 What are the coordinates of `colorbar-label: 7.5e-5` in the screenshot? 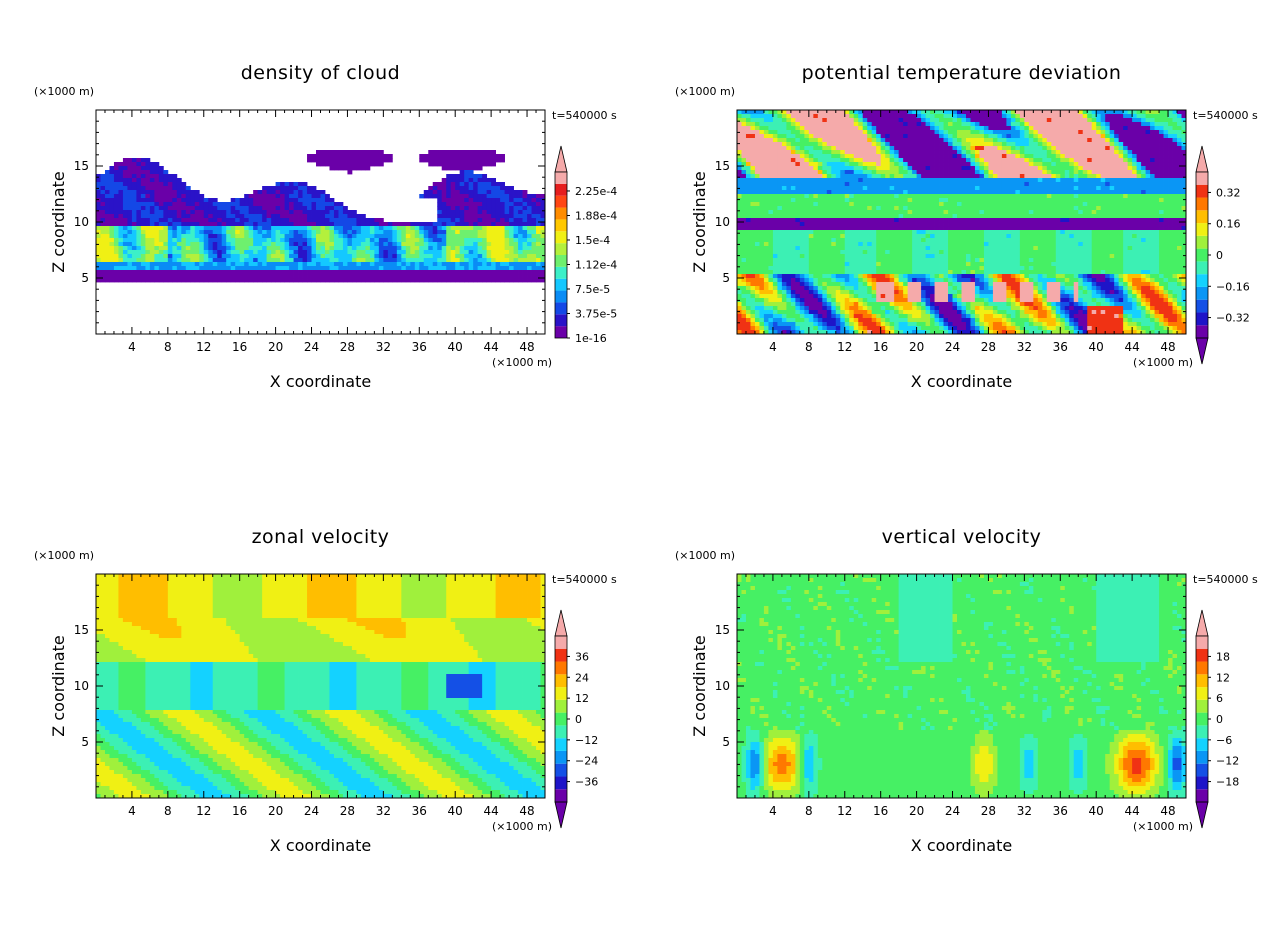 It's located at (592, 289).